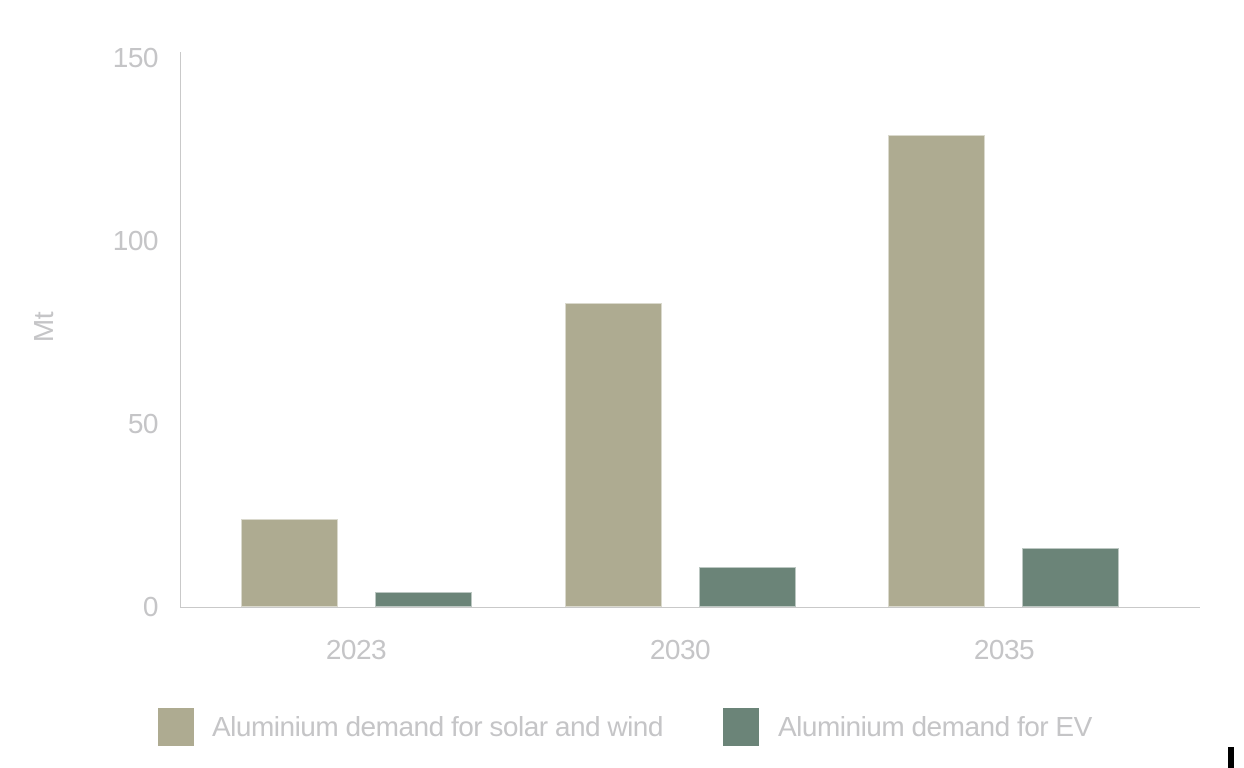 This screenshot has height=768, width=1244. Describe the element at coordinates (176, 727) in the screenshot. I see `legend-swatch-solar-wind` at that location.